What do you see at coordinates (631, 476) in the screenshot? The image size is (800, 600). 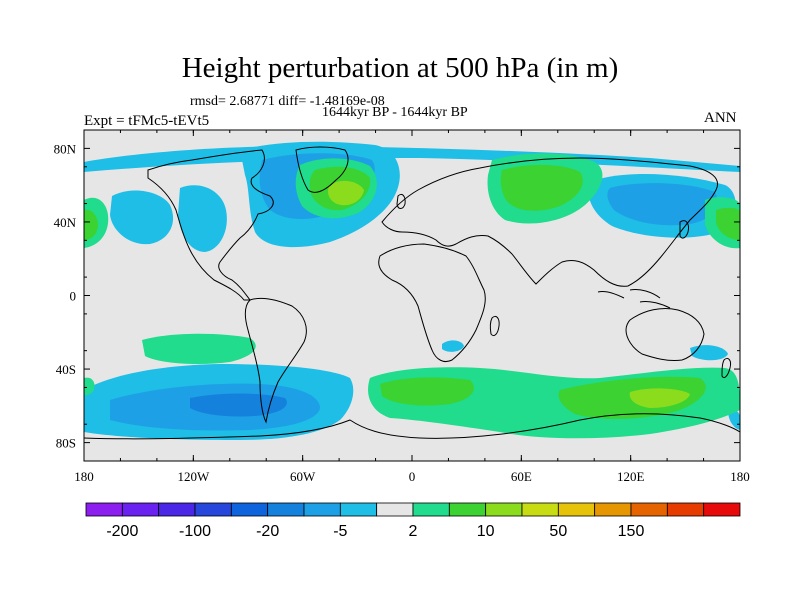 I see `x-tick-label: 120E` at bounding box center [631, 476].